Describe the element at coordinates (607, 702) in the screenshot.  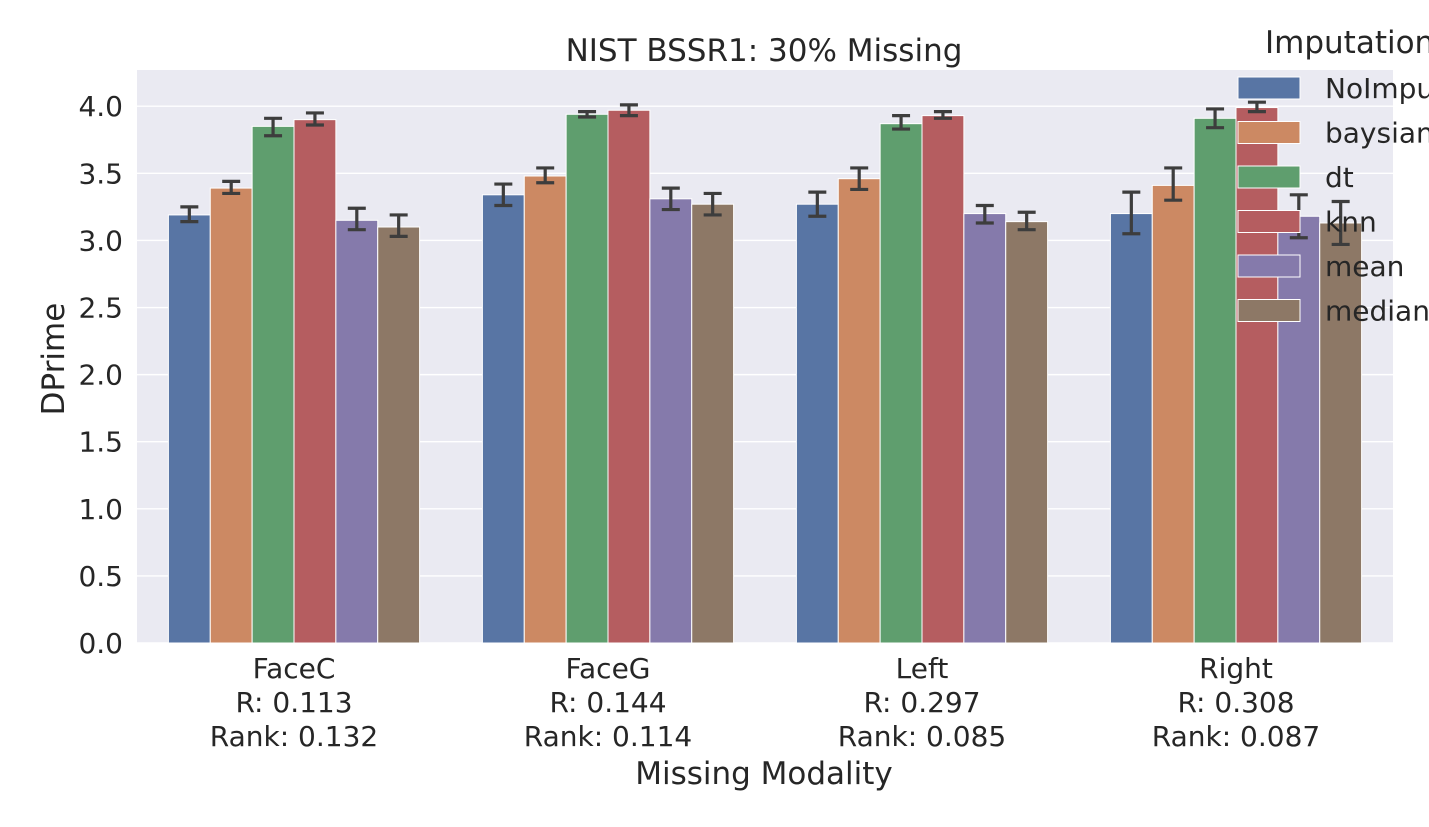
I see `x-tick-r-label: R: 0.144` at that location.